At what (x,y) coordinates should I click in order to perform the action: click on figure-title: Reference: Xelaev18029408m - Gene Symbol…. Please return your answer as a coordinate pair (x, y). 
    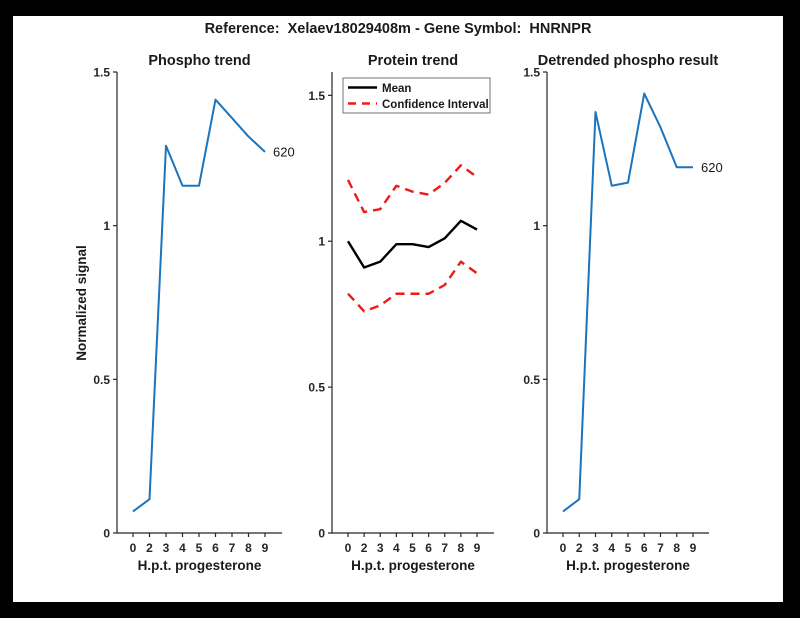
    Looking at the image, I should click on (398, 29).